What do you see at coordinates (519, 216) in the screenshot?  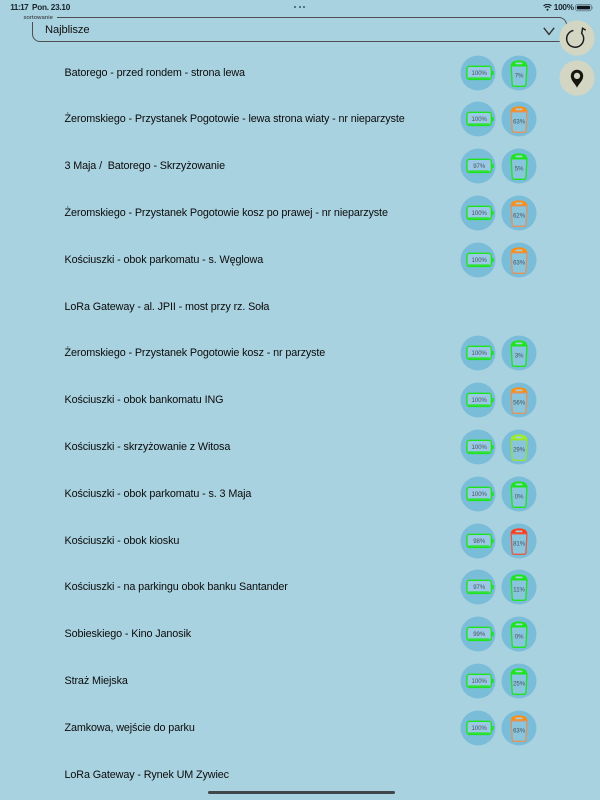 I see `svg-text: 62%` at bounding box center [519, 216].